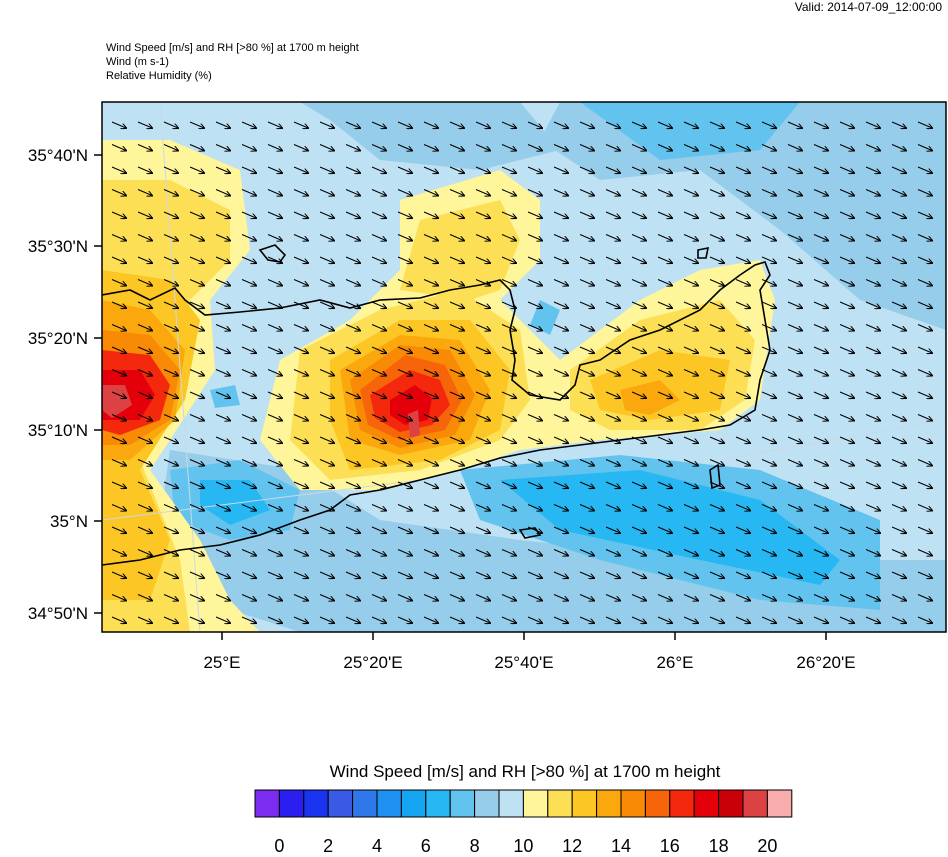 This screenshot has width=948, height=857. What do you see at coordinates (328, 846) in the screenshot?
I see `colorbar-label: 2` at bounding box center [328, 846].